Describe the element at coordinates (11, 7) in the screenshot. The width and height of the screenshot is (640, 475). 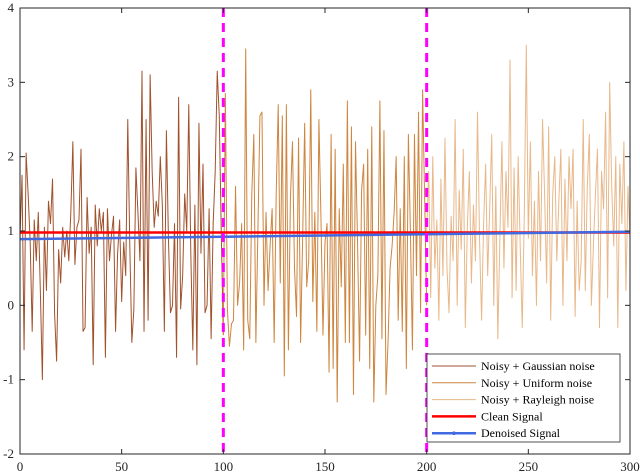
I see `y-tick-label: 4` at that location.